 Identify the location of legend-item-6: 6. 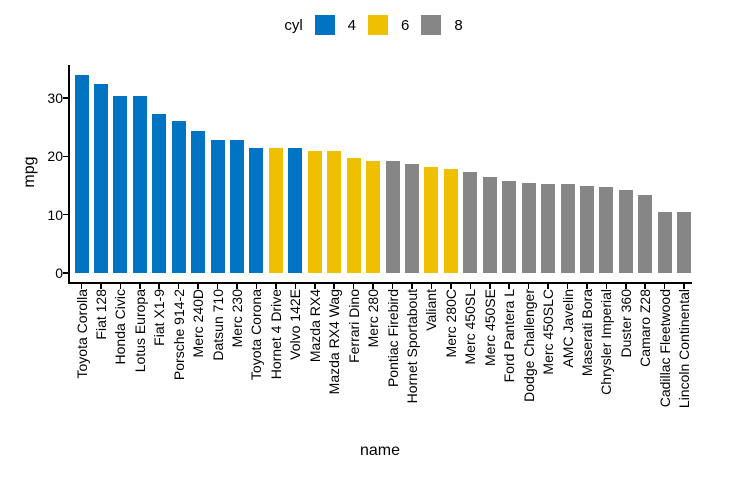
(388, 25).